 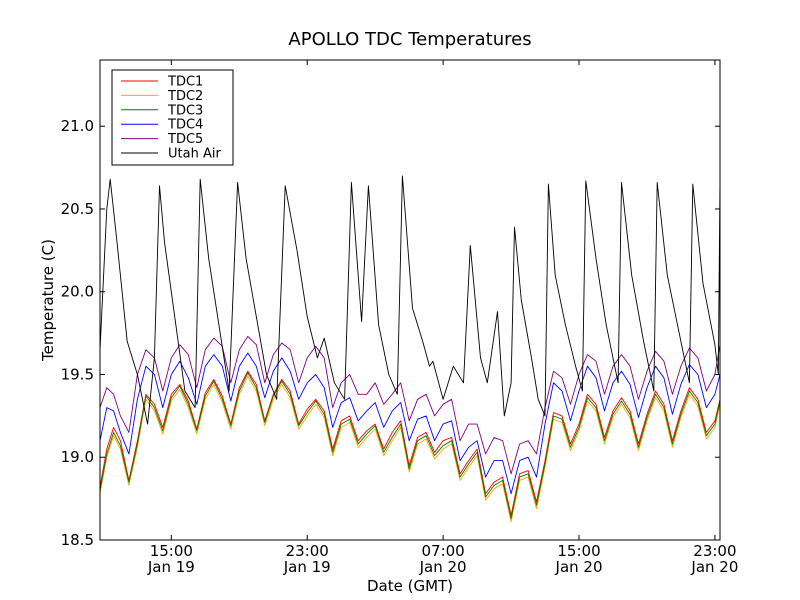 I want to click on x-tick-label-time: 07:00, so click(x=443, y=551).